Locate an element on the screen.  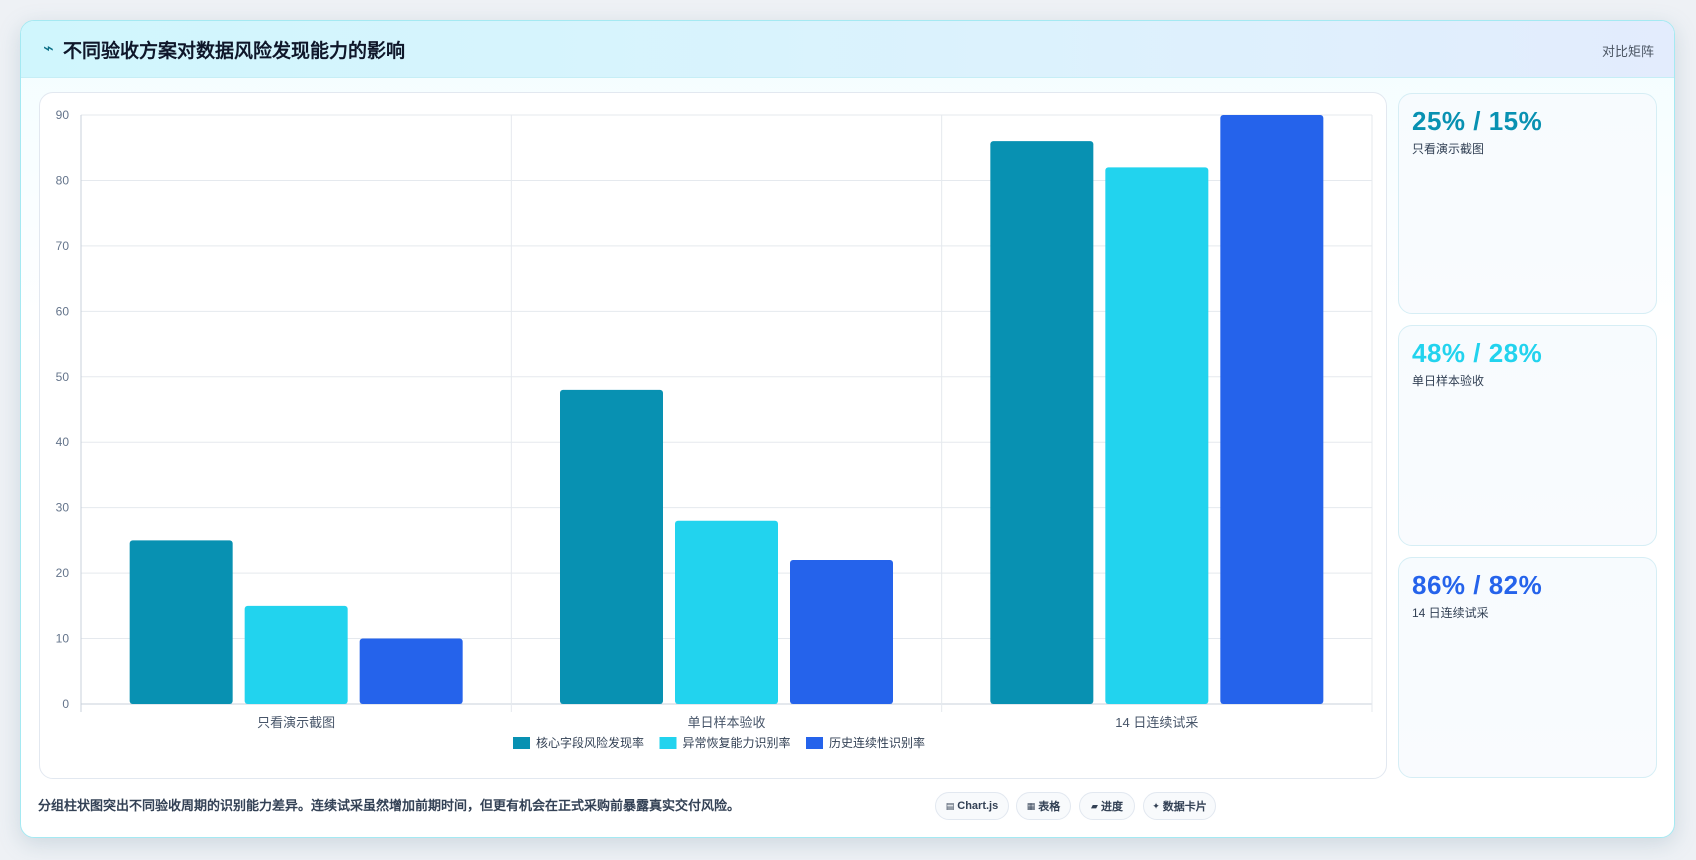
x-tick-label: 14 日连续试采 is located at coordinates (1156, 722).